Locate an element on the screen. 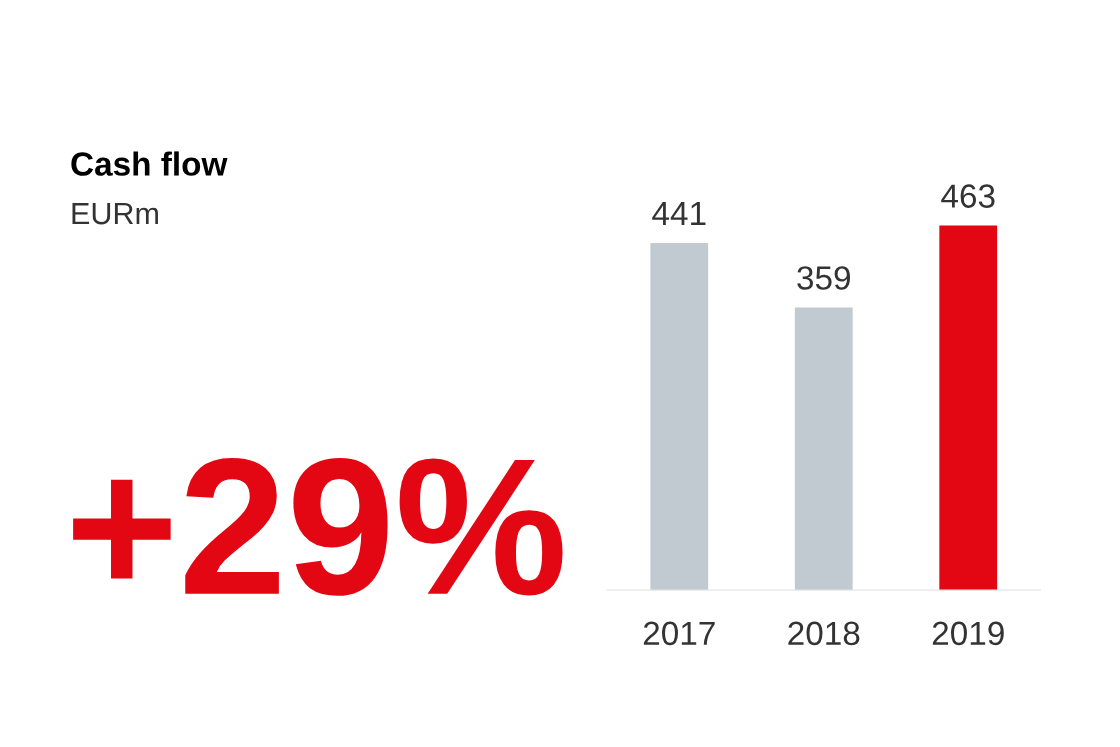 Image resolution: width=1120 pixels, height=747 pixels. x-tick-label: 2017 is located at coordinates (679, 633).